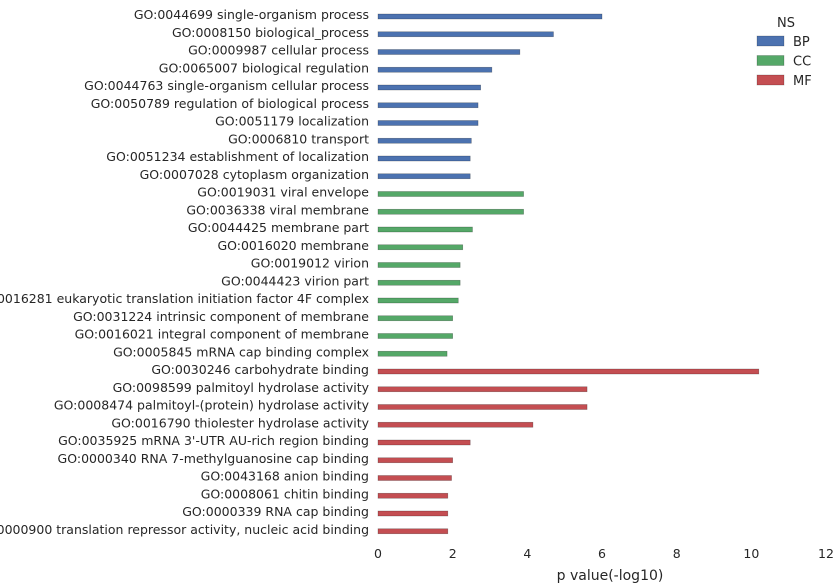  Describe the element at coordinates (260, 369) in the screenshot. I see `category-label: GO:0030246 carbohydrate binding` at that location.